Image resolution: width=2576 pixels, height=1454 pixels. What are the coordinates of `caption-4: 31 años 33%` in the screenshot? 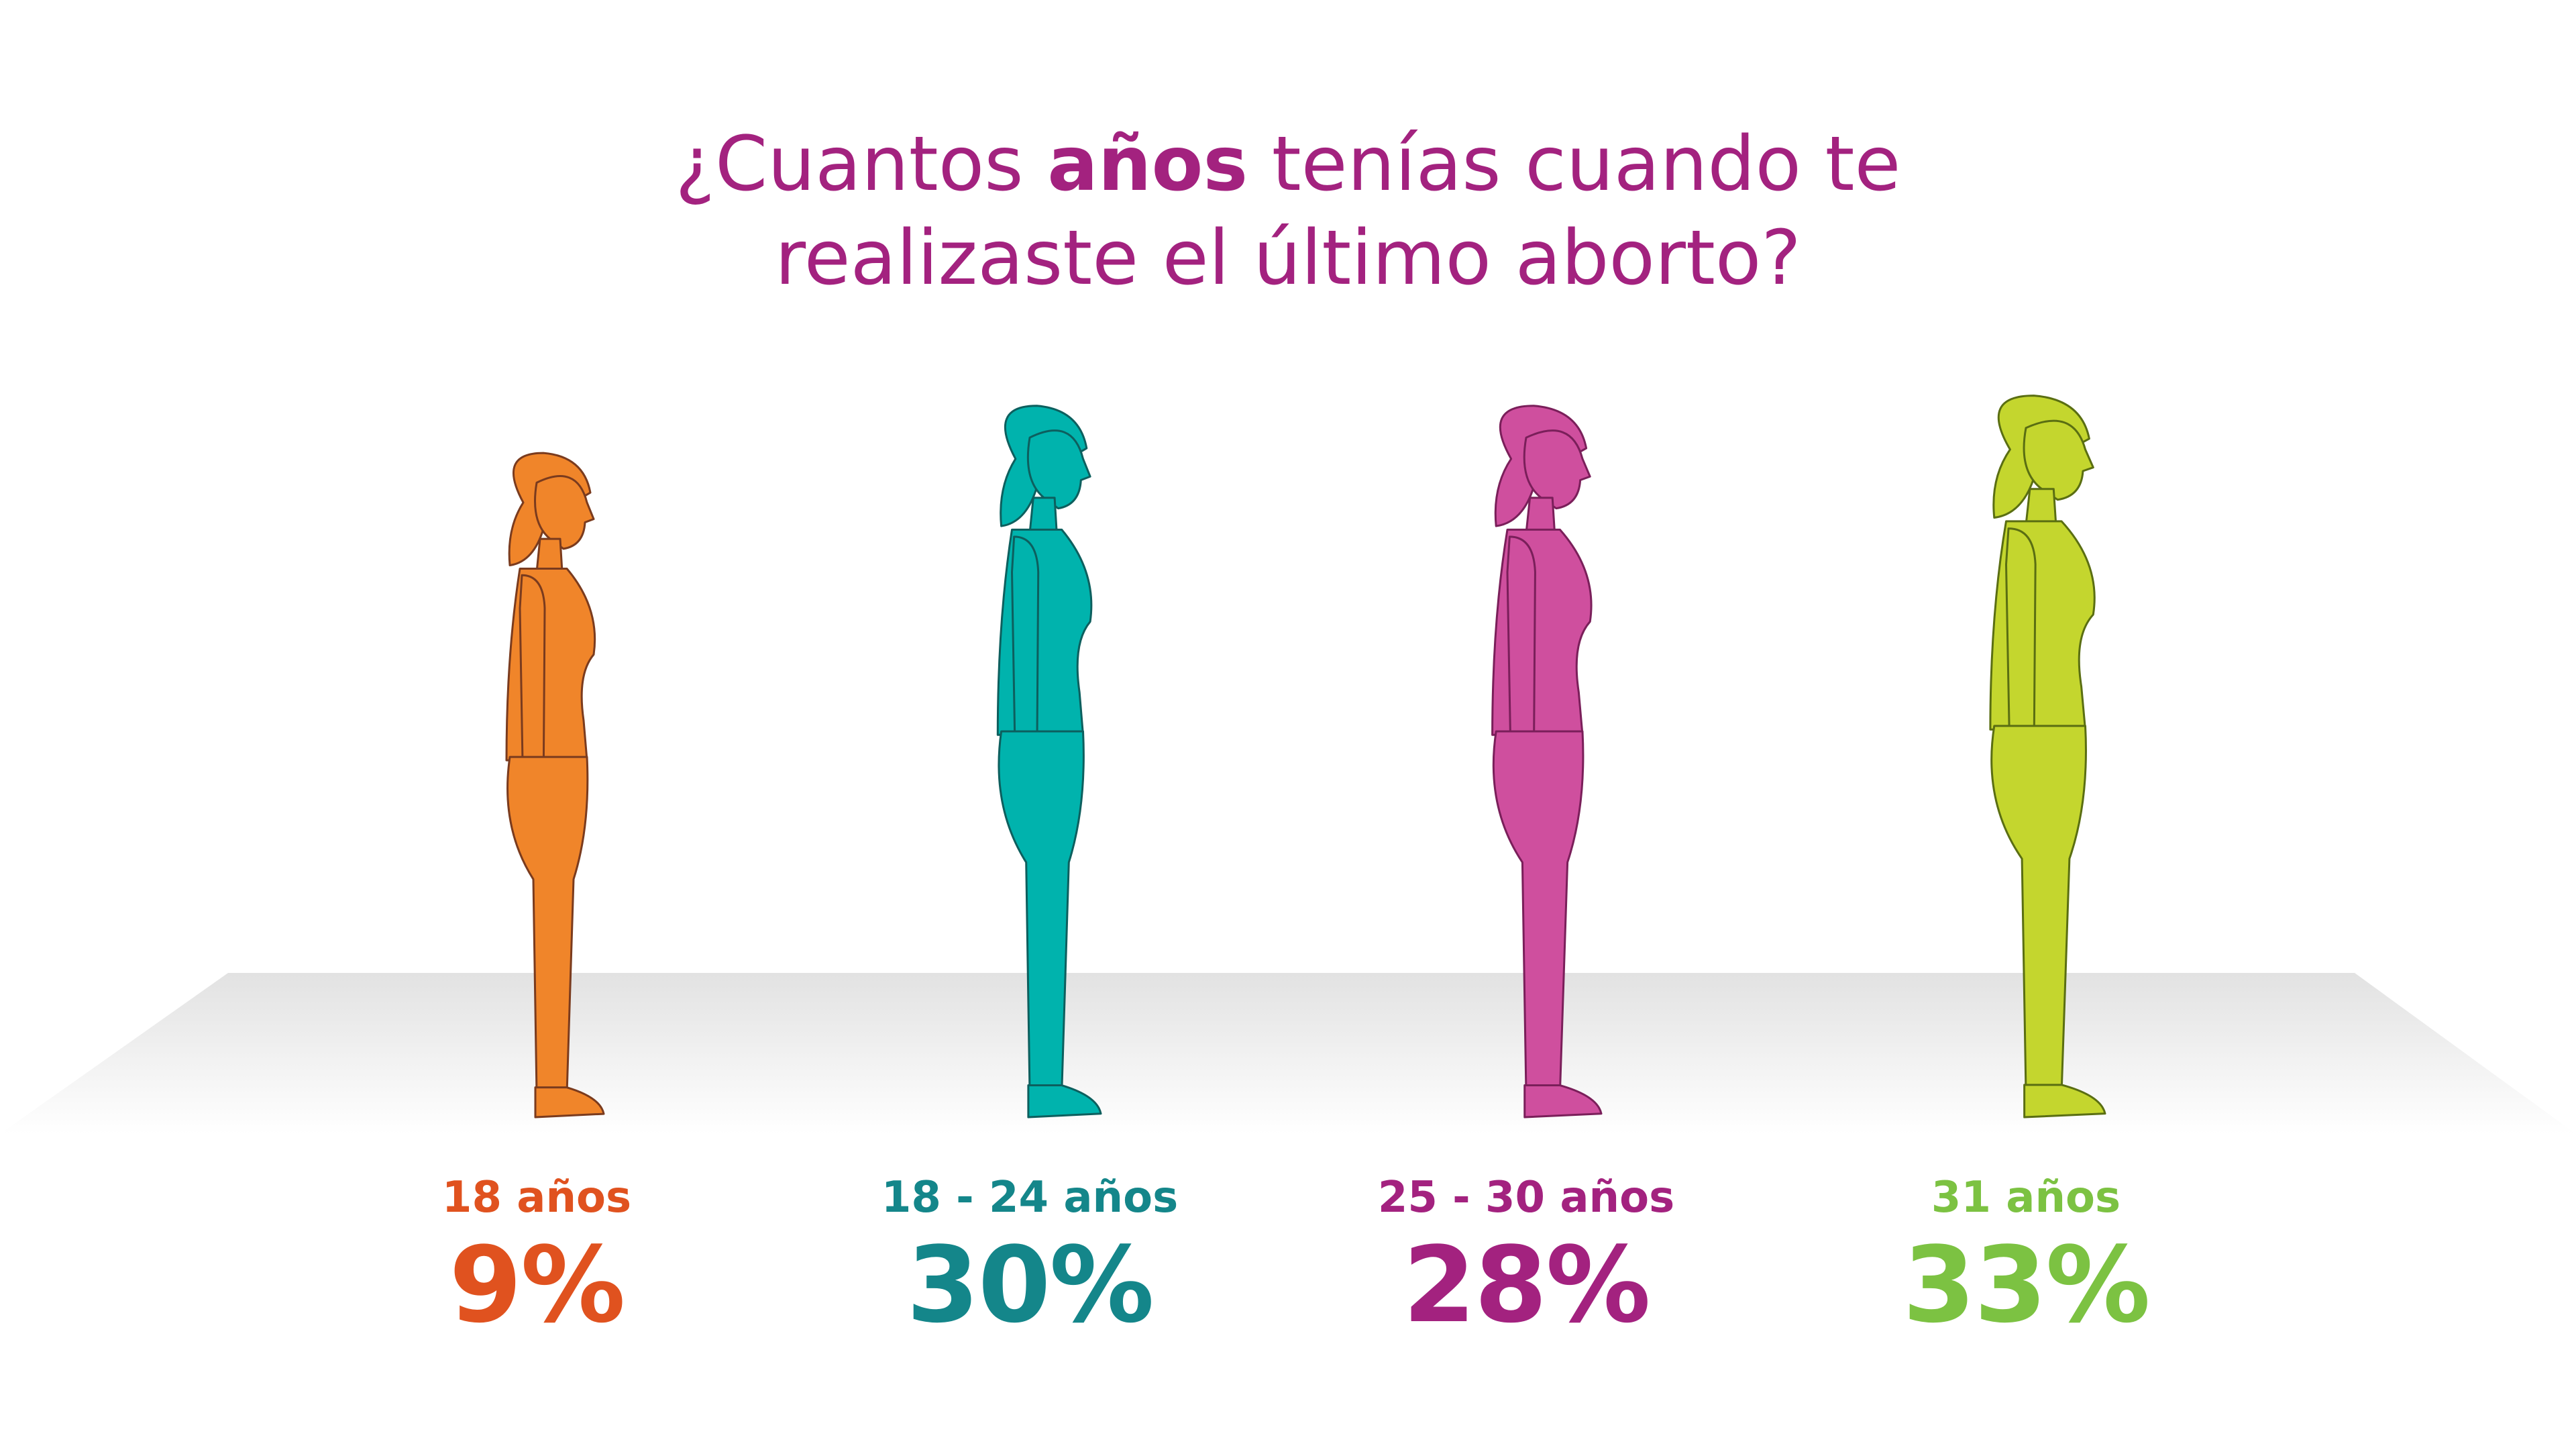 It's located at (2026, 1258).